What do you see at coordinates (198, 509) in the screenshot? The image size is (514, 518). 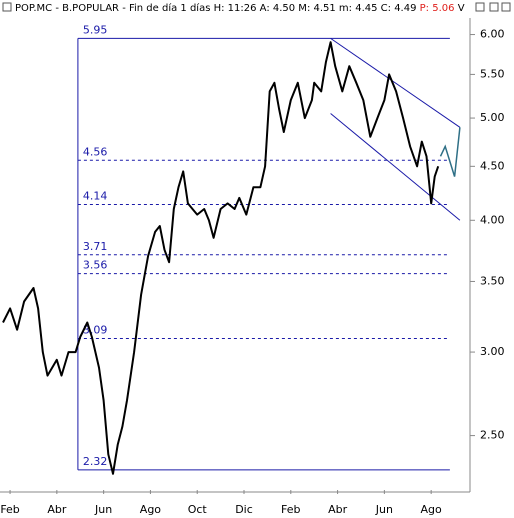 I see `x-tick-label: Oct` at bounding box center [198, 509].